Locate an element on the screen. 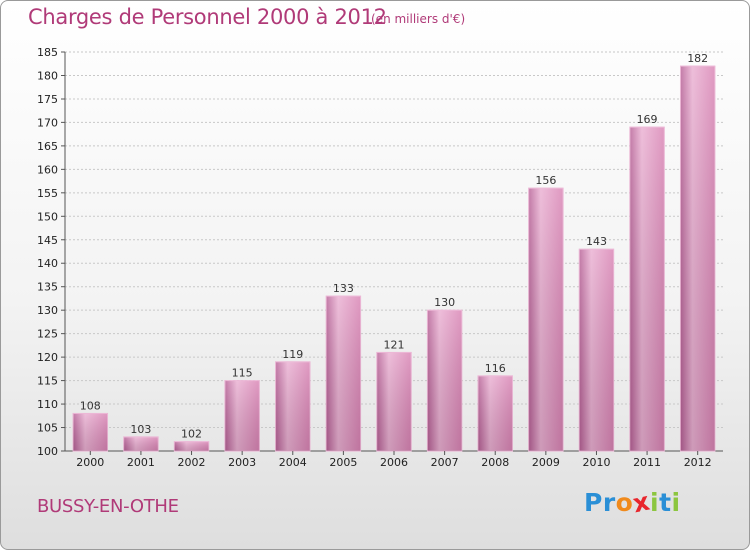 This screenshot has width=750, height=550. bar-shade-2010 is located at coordinates (596, 350).